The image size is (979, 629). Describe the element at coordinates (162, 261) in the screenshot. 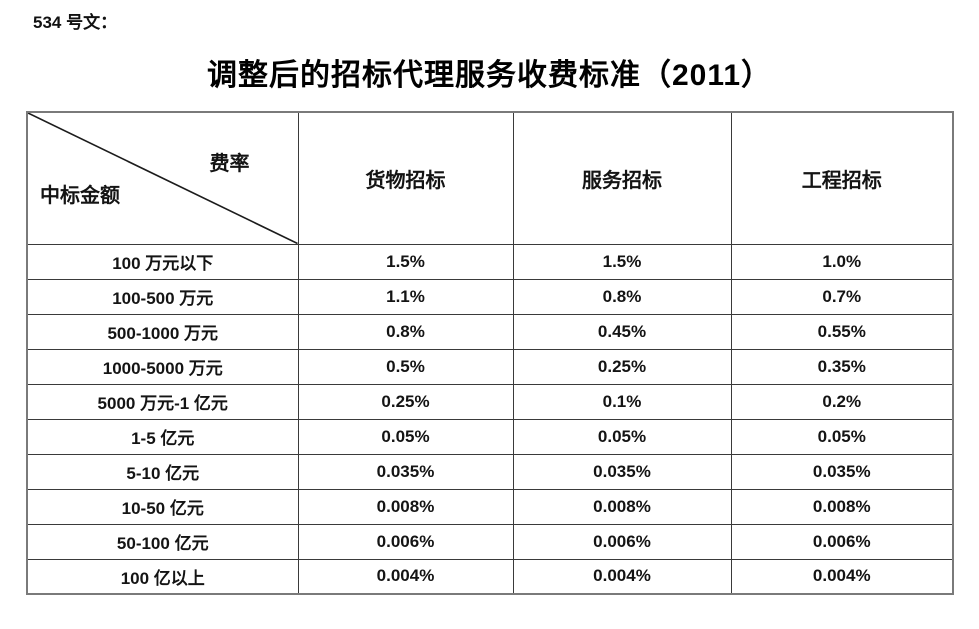

I see `amount-range-cell: 100 万元以下` at that location.